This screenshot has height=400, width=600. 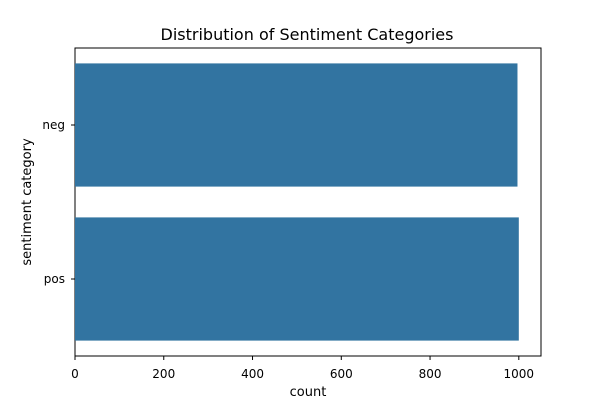 I want to click on x-axis: 0 200 400 600 800 1000, so click(x=302, y=368).